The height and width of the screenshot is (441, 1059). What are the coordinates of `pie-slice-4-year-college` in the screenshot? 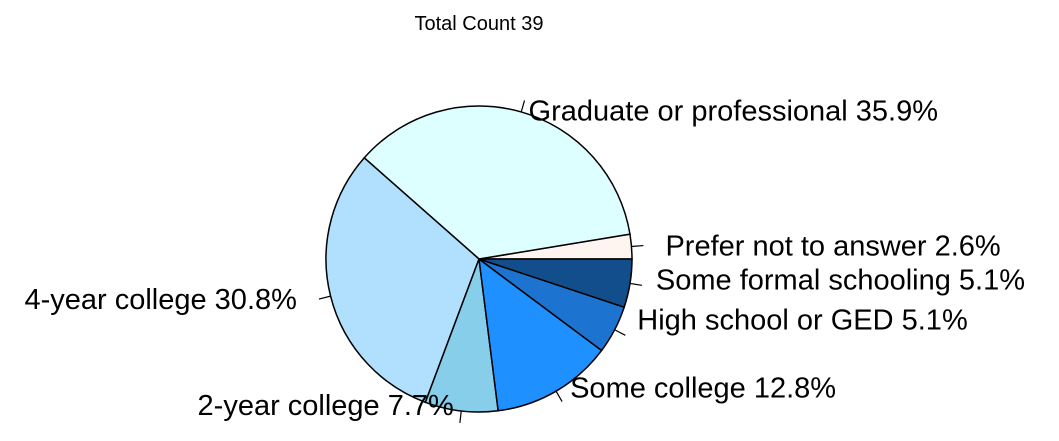 It's located at (402, 280).